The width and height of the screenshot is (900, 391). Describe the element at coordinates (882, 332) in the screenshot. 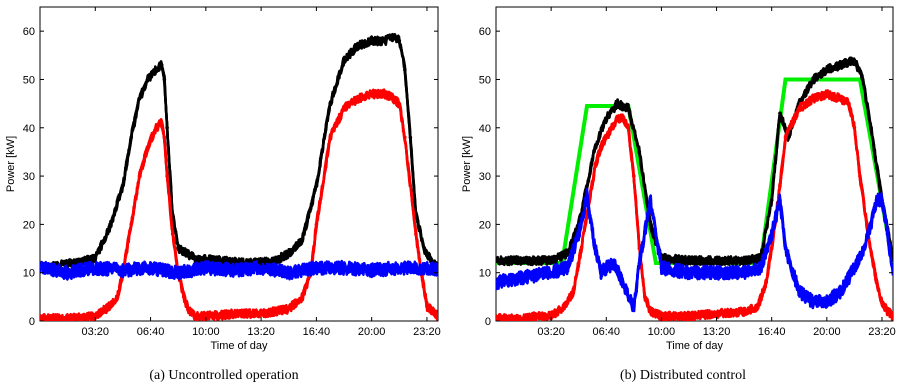

I see `x-tick-label: 23:20` at that location.